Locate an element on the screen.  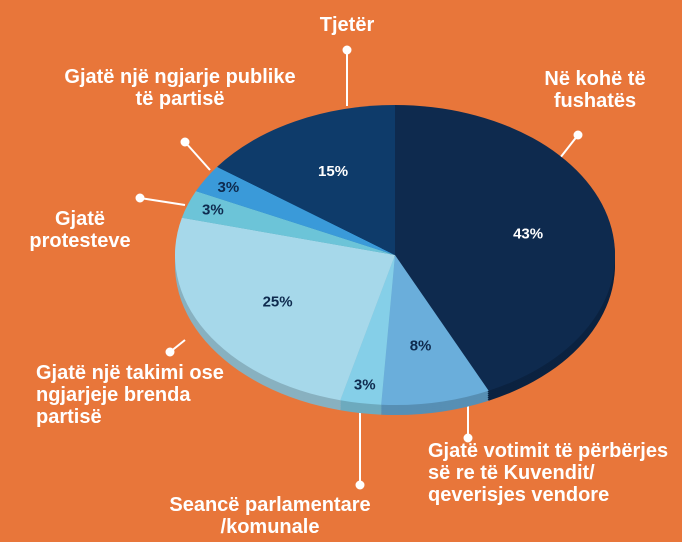
label: Seancë parlamentare /komunale is located at coordinates (270, 516).